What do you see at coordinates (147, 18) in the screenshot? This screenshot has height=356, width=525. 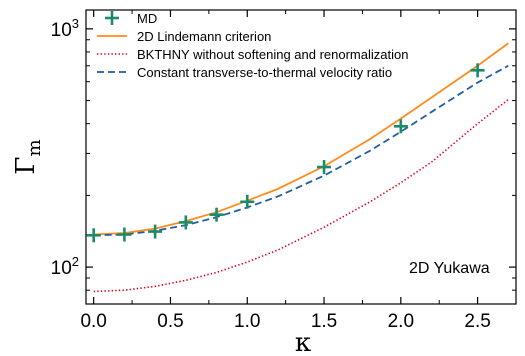 I see `legend-label: MD` at bounding box center [147, 18].